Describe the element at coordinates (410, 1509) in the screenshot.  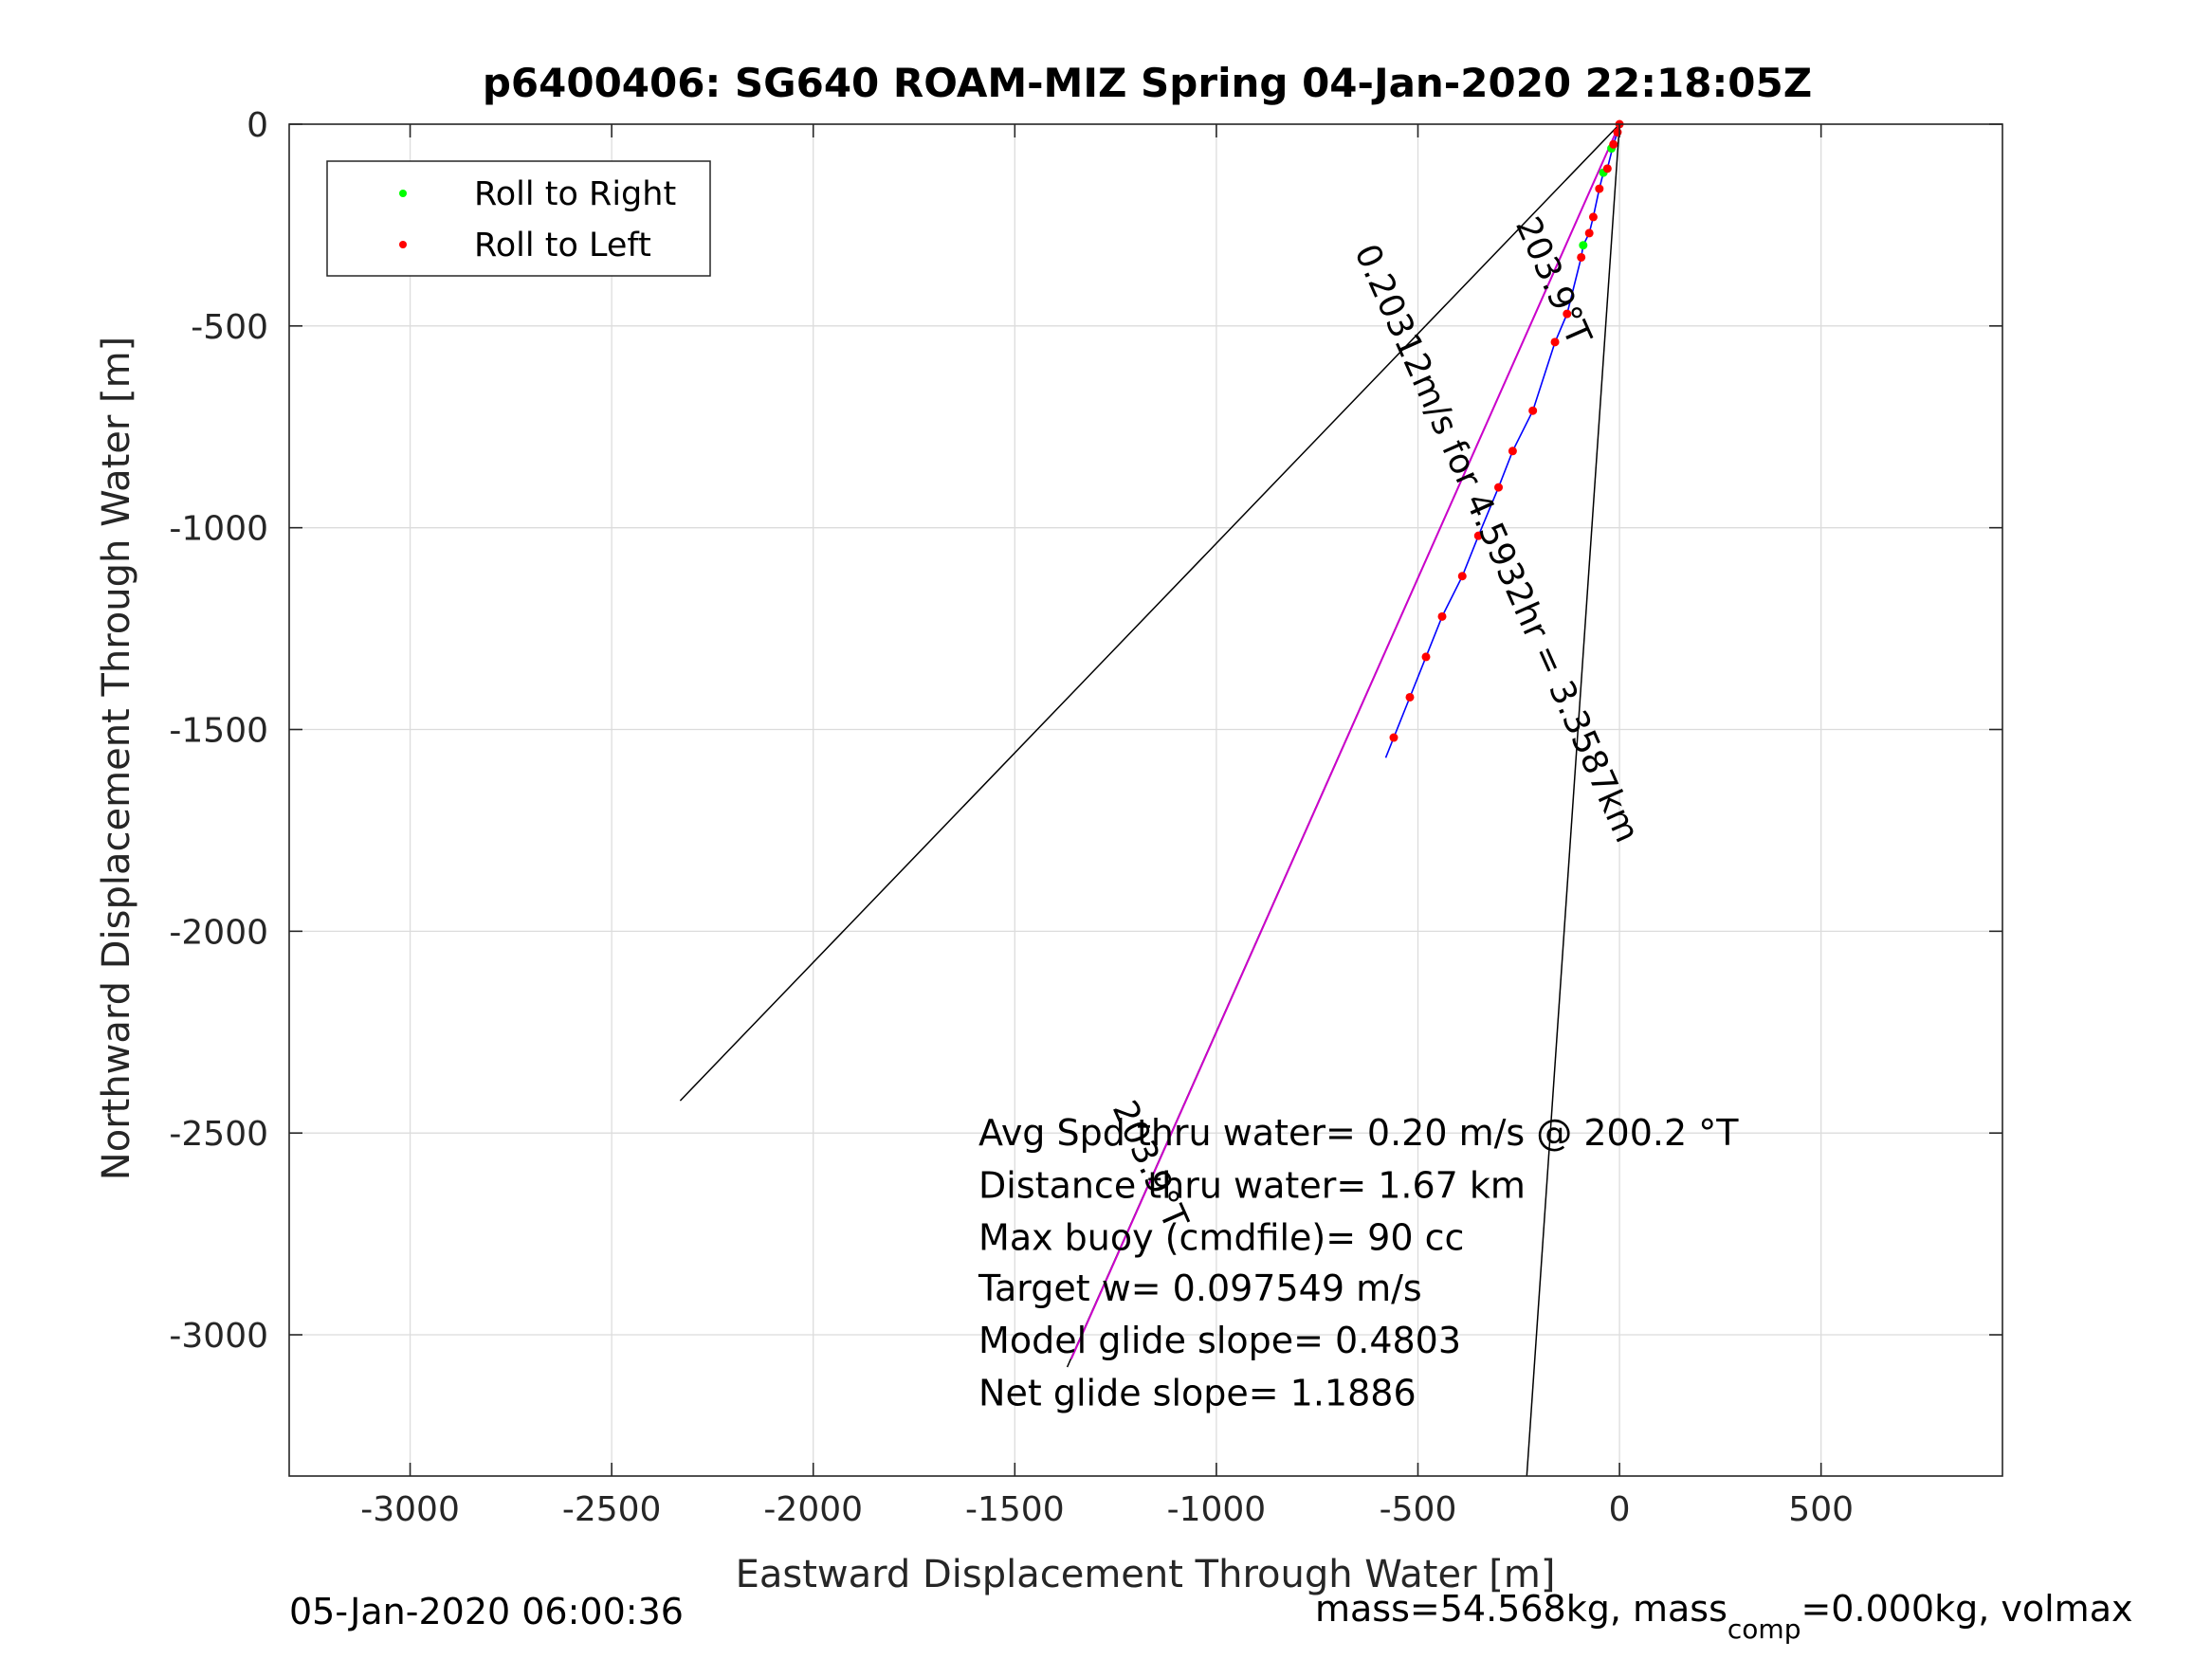
I see `x-tick-label: -3000` at that location.